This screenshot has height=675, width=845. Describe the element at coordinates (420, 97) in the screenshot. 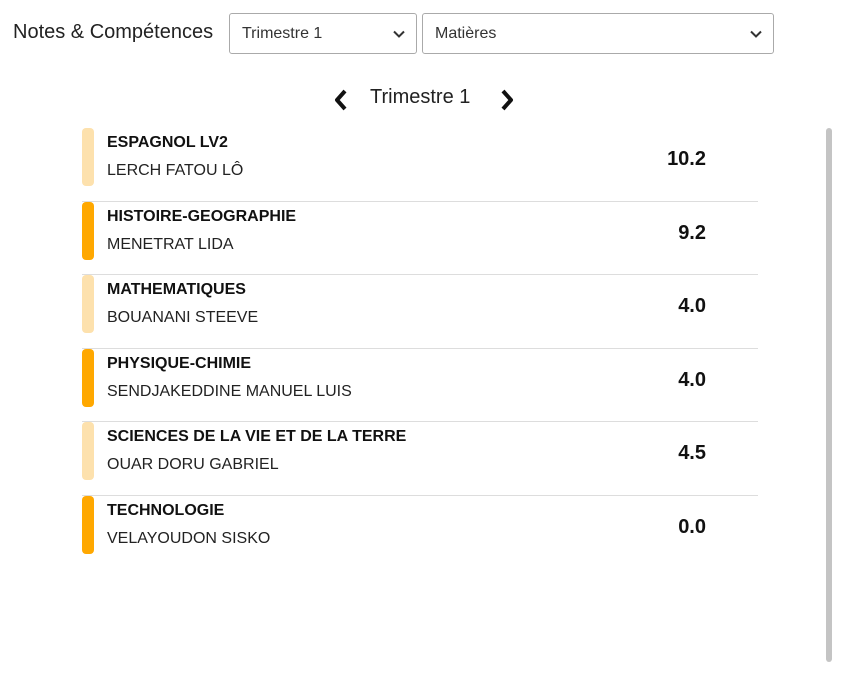

I see `period-label: Trimestre 1` at that location.